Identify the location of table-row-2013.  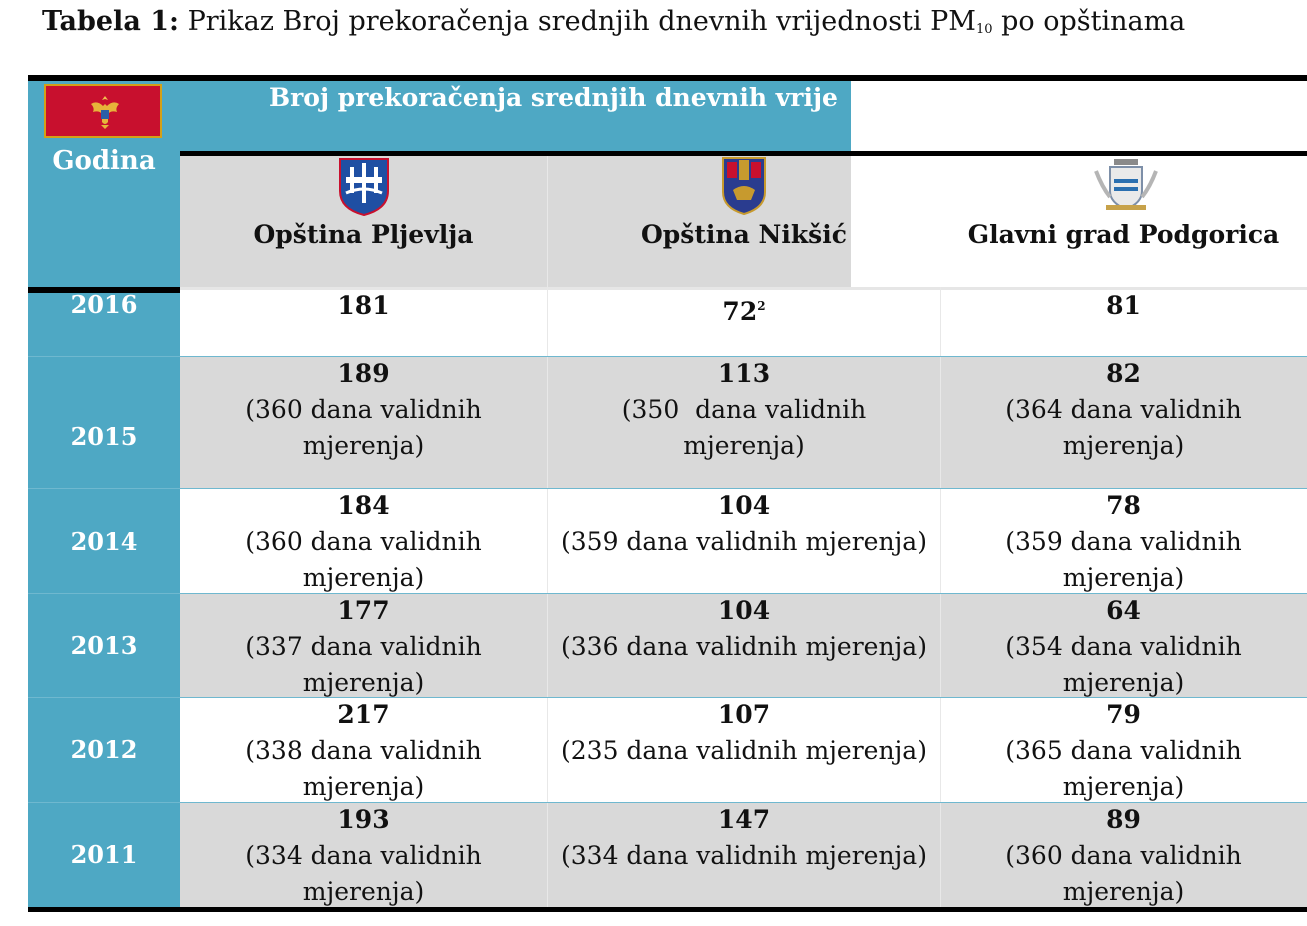
(743, 645).